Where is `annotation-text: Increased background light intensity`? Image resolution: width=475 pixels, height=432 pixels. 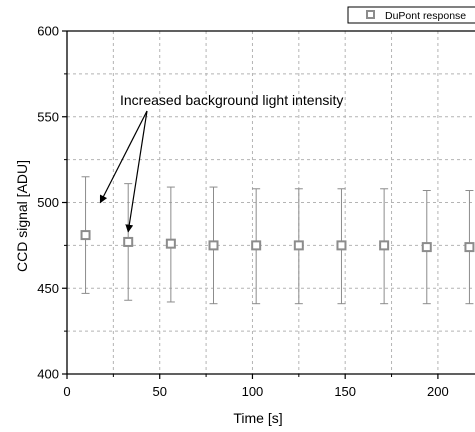
annotation-text: Increased background light intensity is located at coordinates (231, 100).